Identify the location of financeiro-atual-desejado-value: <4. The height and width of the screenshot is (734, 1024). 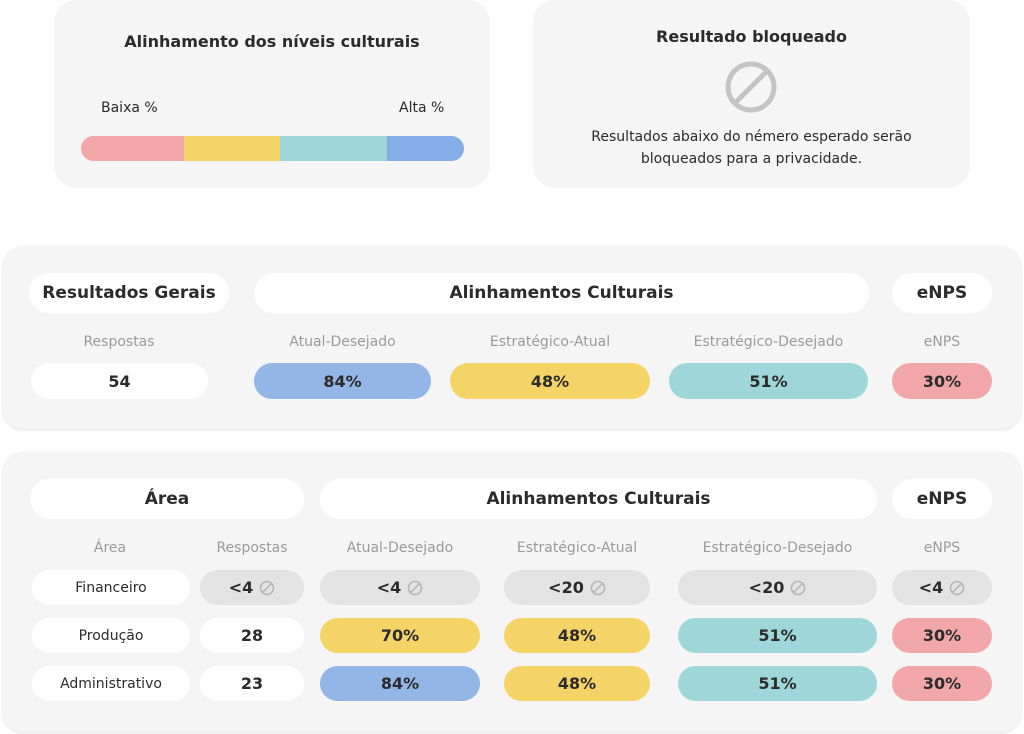
(400, 587).